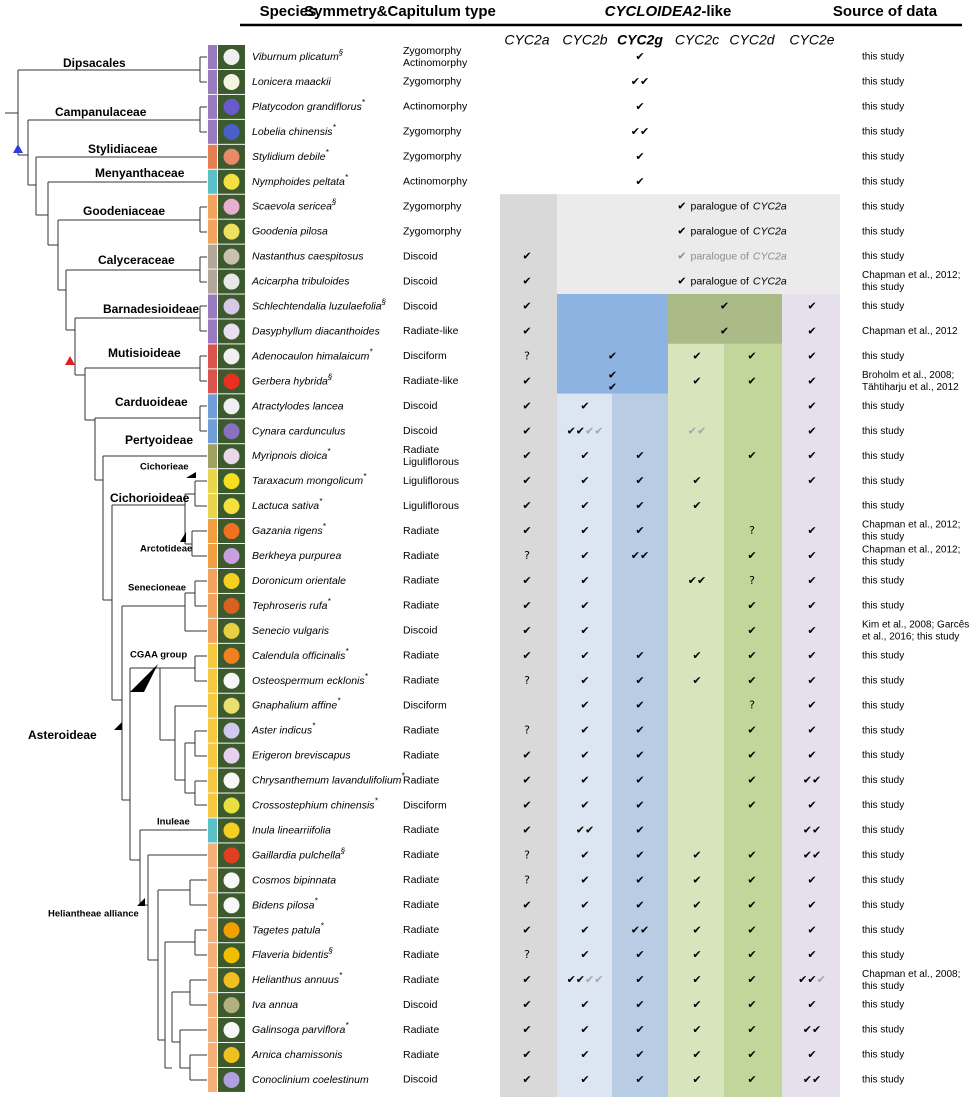 This screenshot has width=969, height=1101. Describe the element at coordinates (576, 430) in the screenshot. I see `gene-call-solid: ✔✔` at that location.